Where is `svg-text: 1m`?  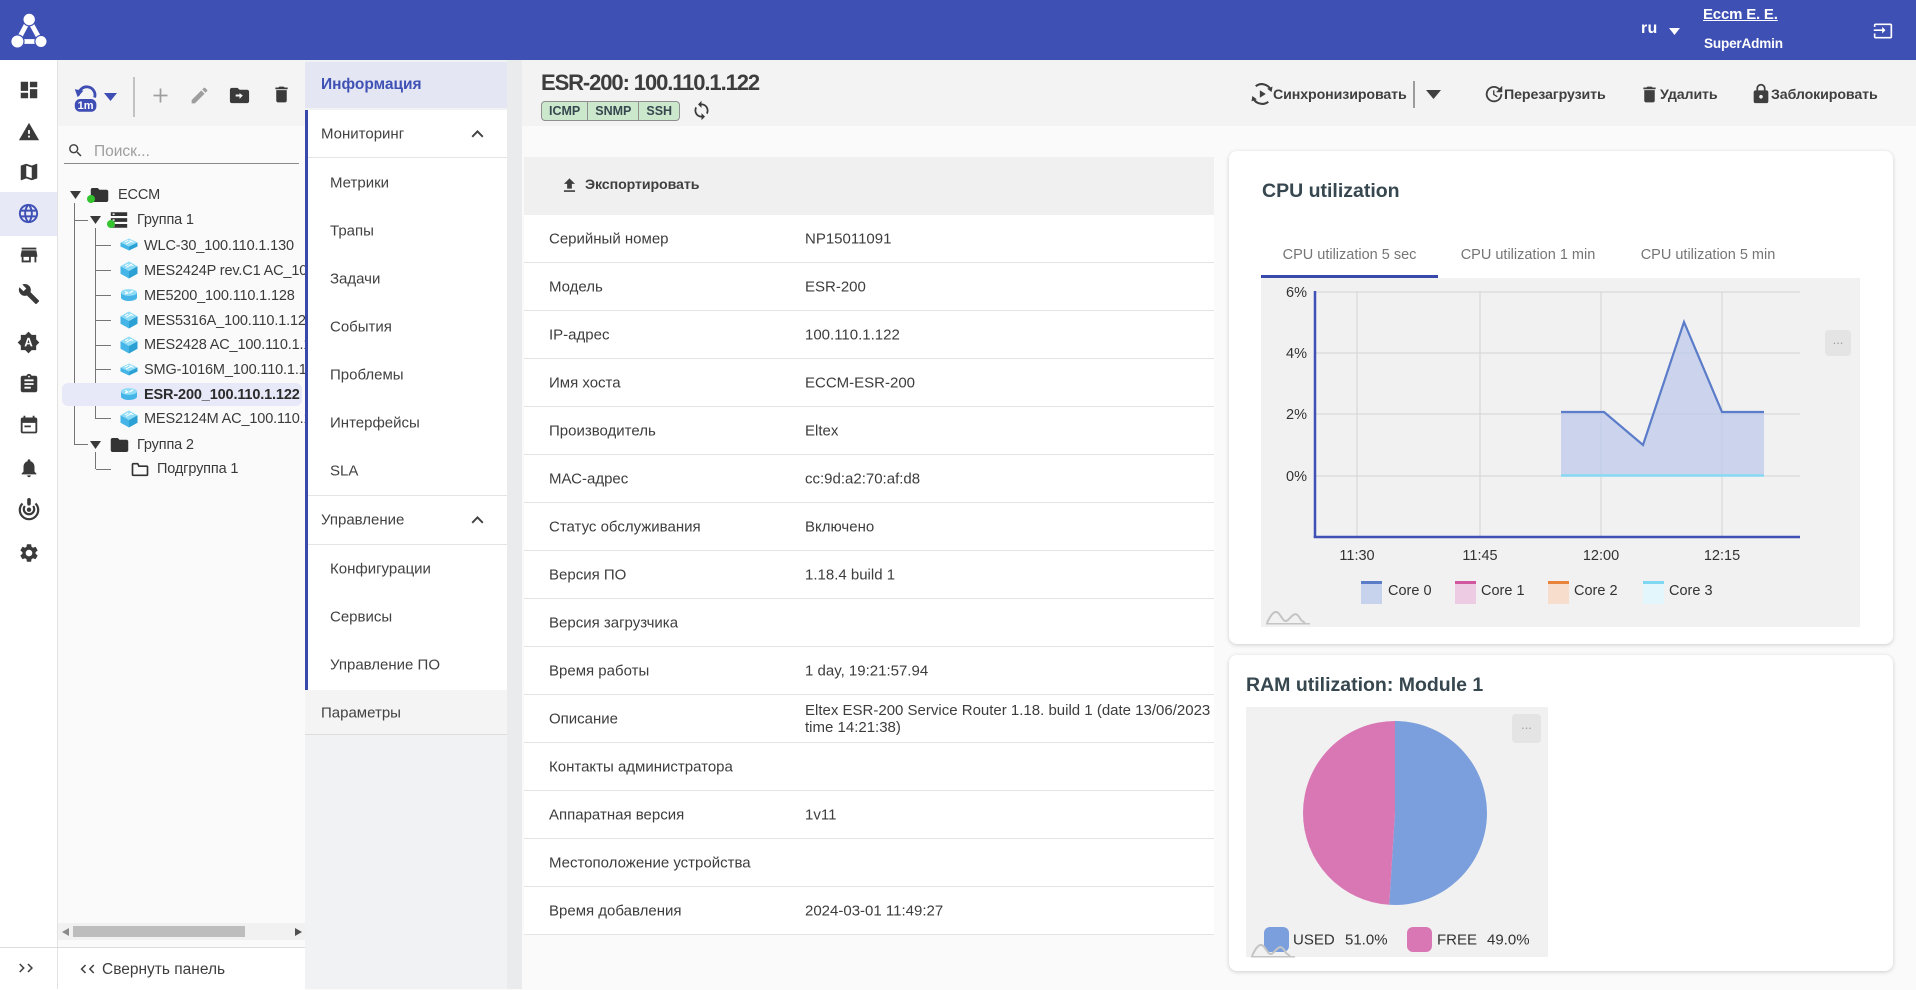 svg-text: 1m is located at coordinates (86, 106).